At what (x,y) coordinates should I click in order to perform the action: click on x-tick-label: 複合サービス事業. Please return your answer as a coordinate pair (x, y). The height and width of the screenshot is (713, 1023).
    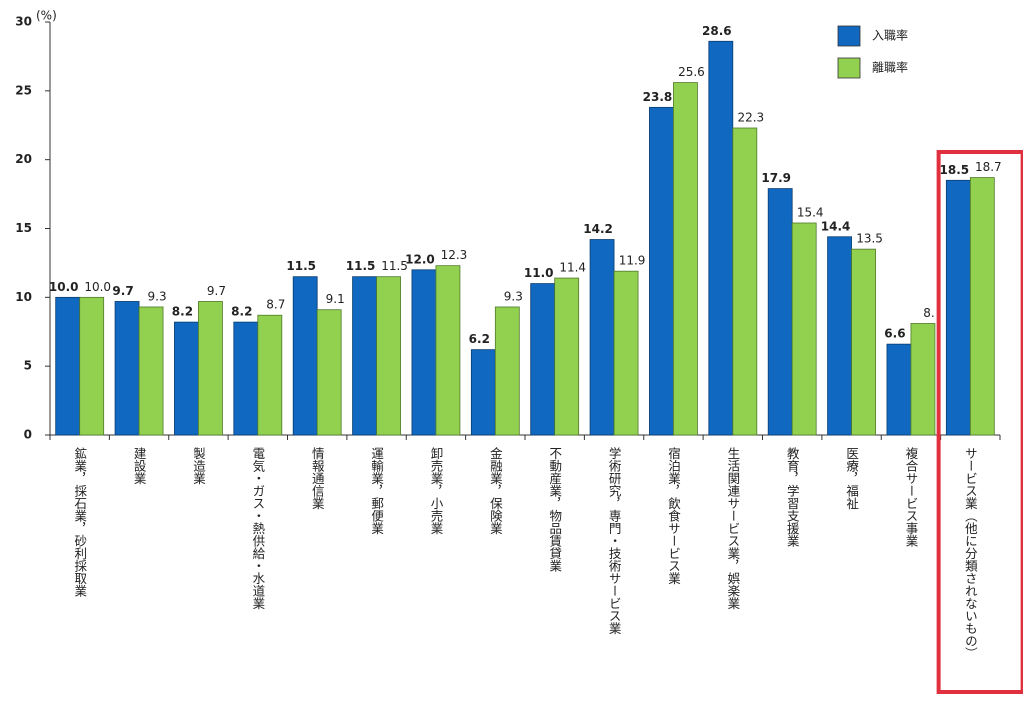
    Looking at the image, I should click on (910, 496).